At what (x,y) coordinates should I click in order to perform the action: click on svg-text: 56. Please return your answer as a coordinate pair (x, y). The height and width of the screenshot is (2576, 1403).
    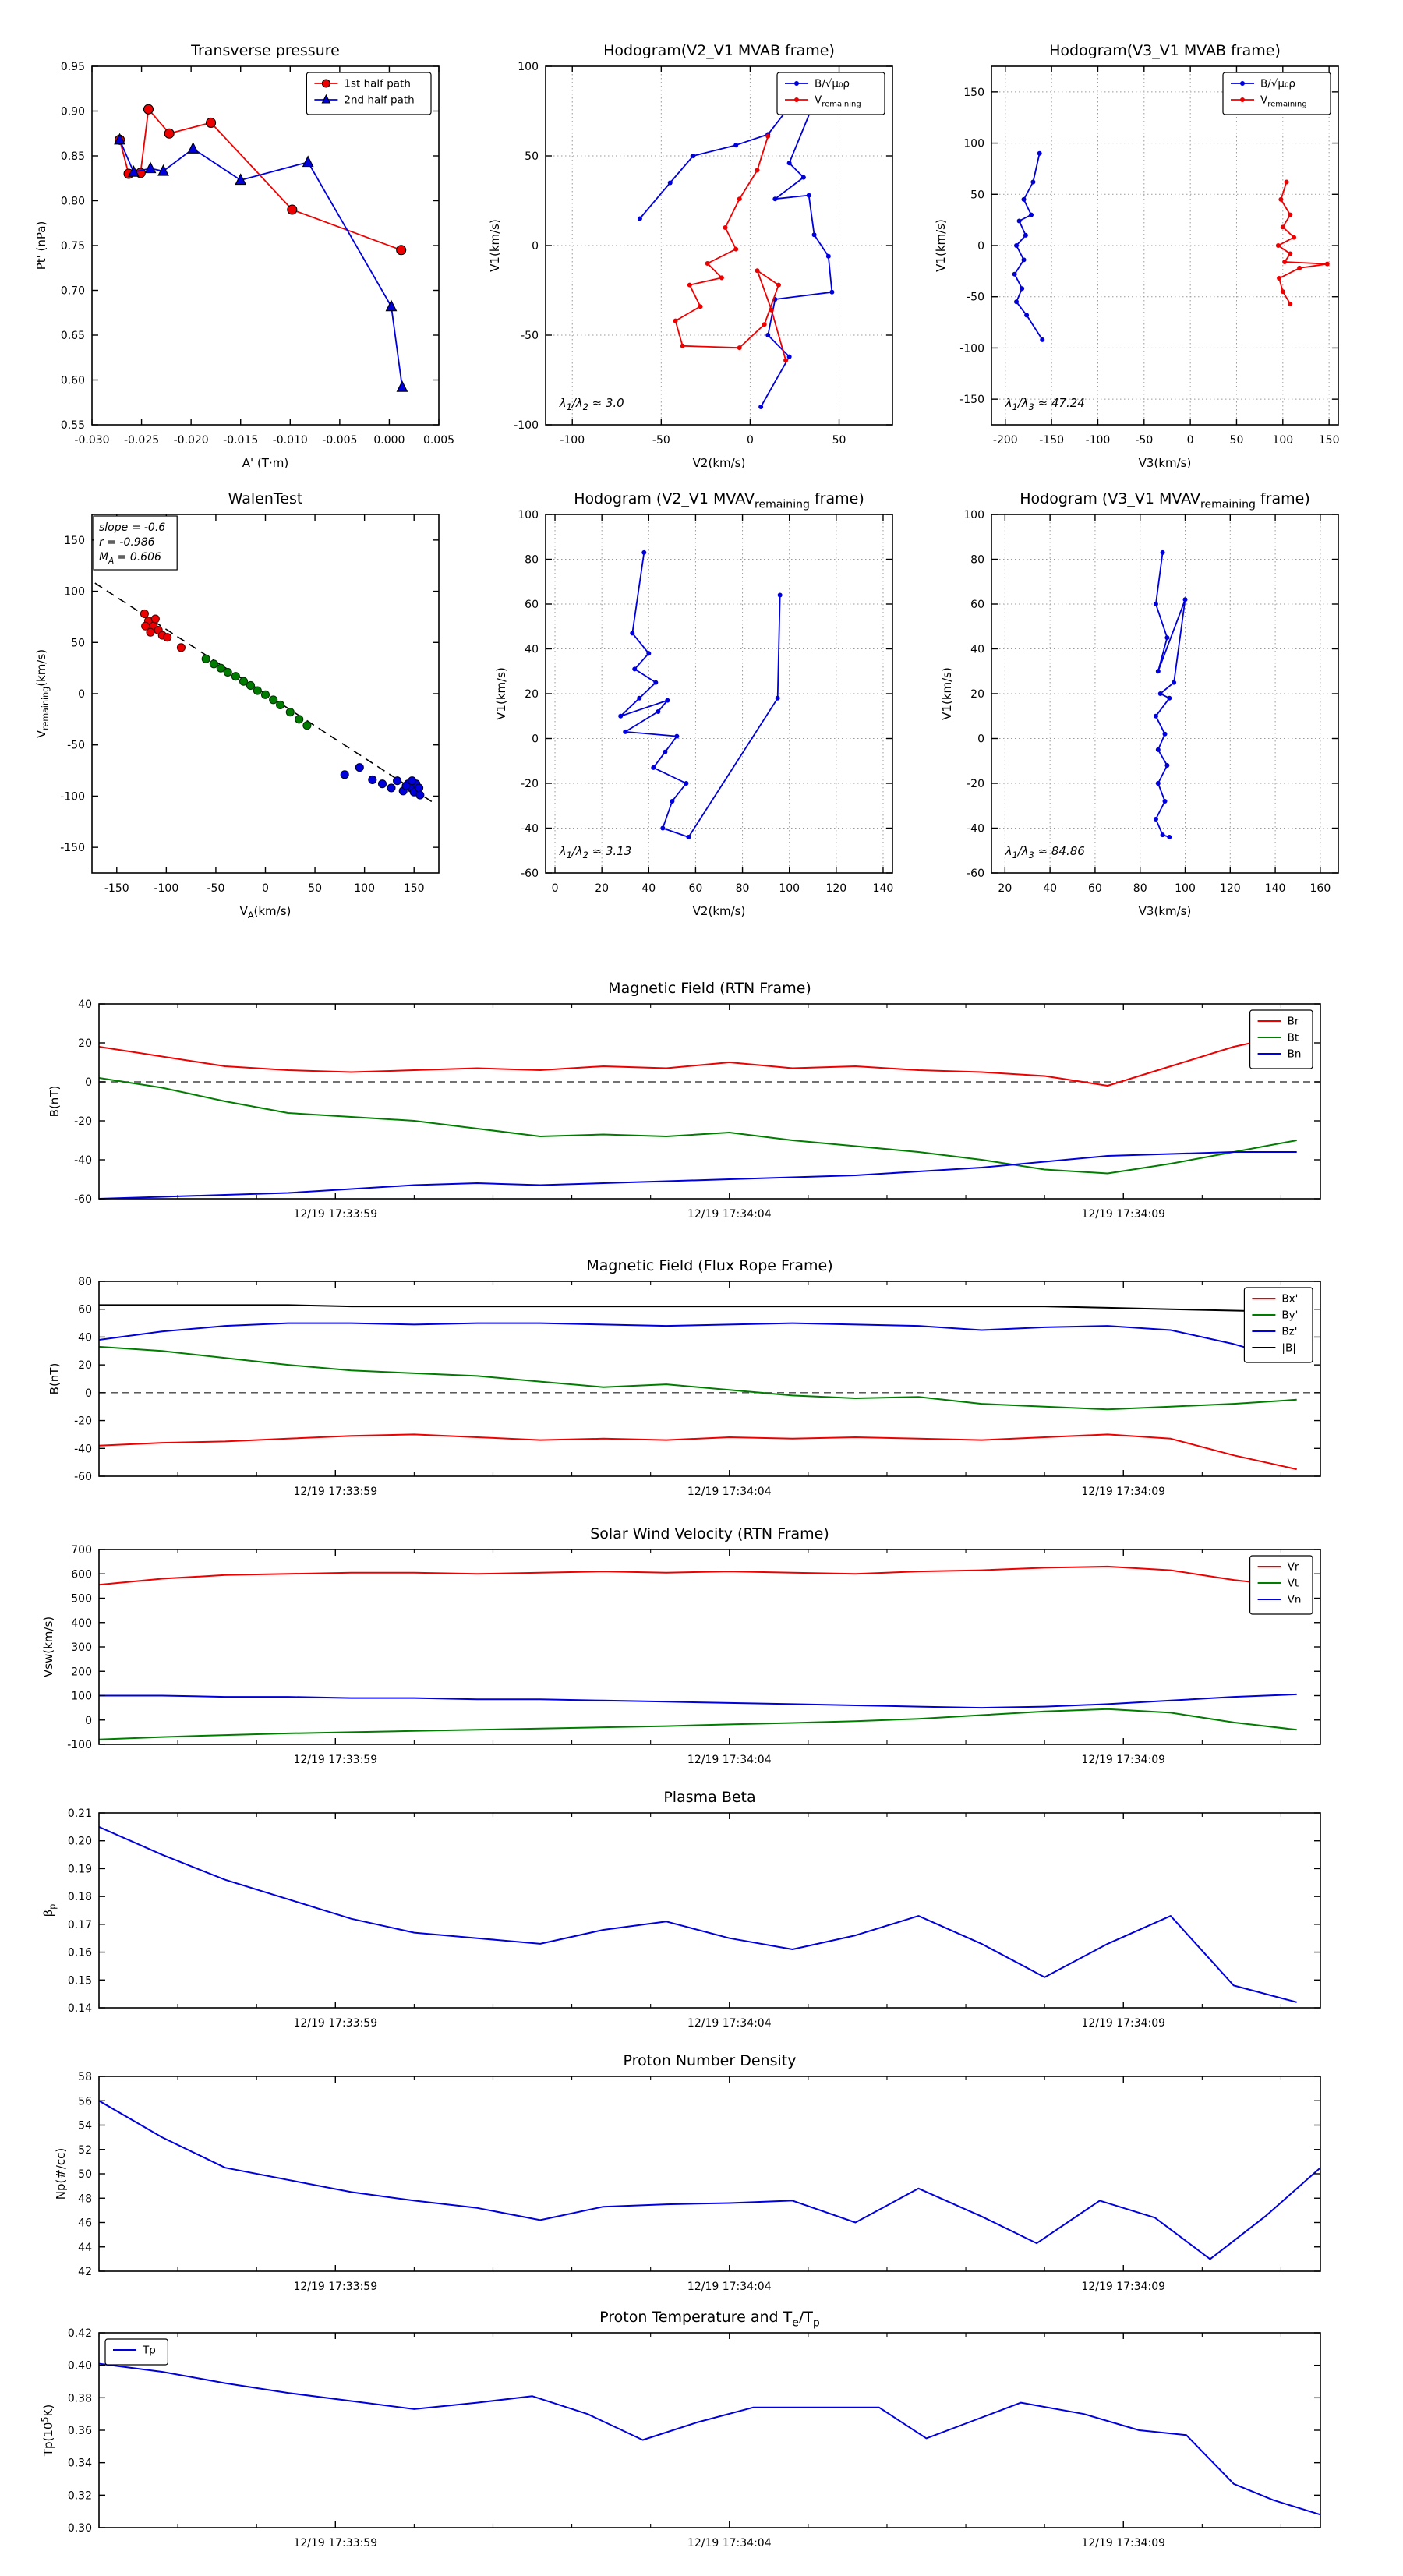
    Looking at the image, I should click on (85, 2101).